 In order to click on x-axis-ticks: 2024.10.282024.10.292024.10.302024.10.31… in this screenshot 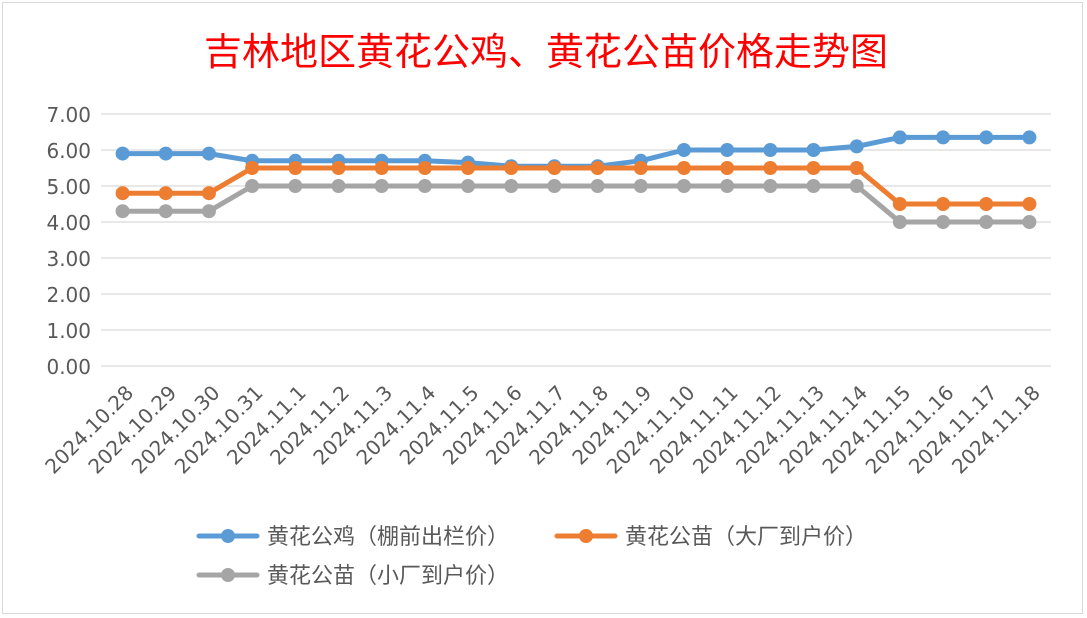, I will do `click(542, 430)`.